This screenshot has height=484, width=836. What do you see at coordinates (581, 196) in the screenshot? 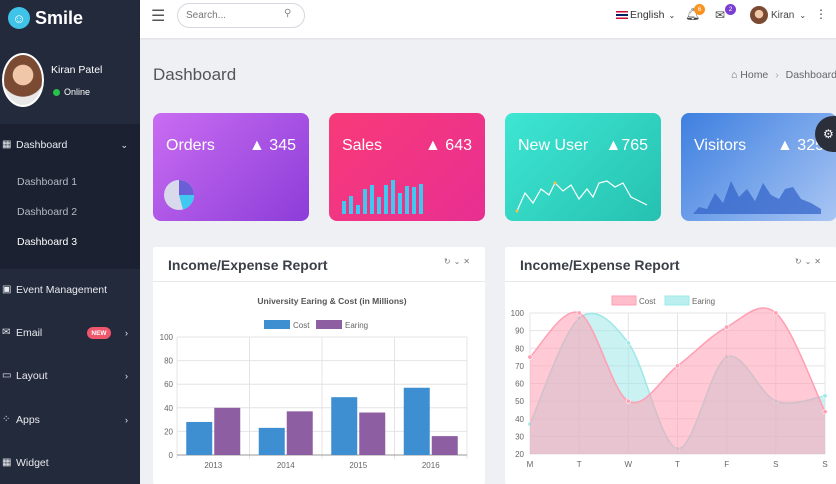
I see `new-user-line-sparkline` at bounding box center [581, 196].